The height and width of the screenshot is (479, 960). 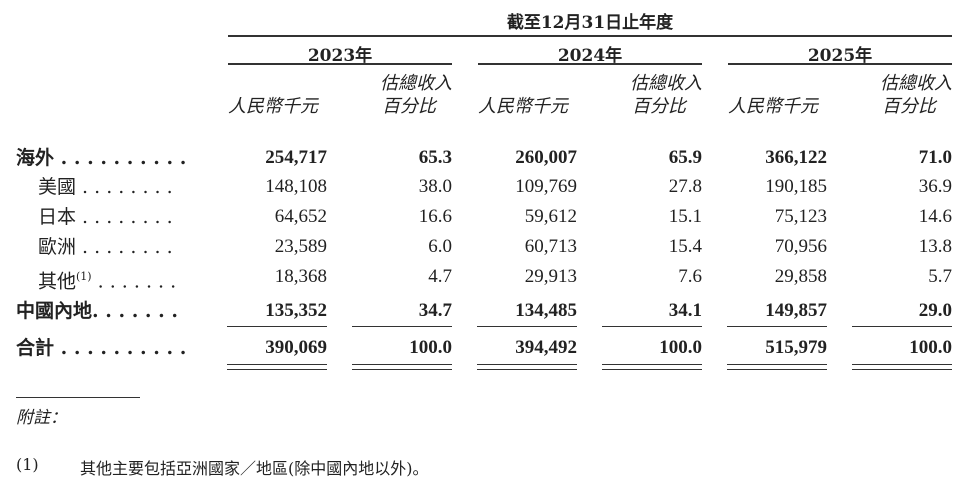 I want to click on year-header: 2023年, so click(x=340, y=56).